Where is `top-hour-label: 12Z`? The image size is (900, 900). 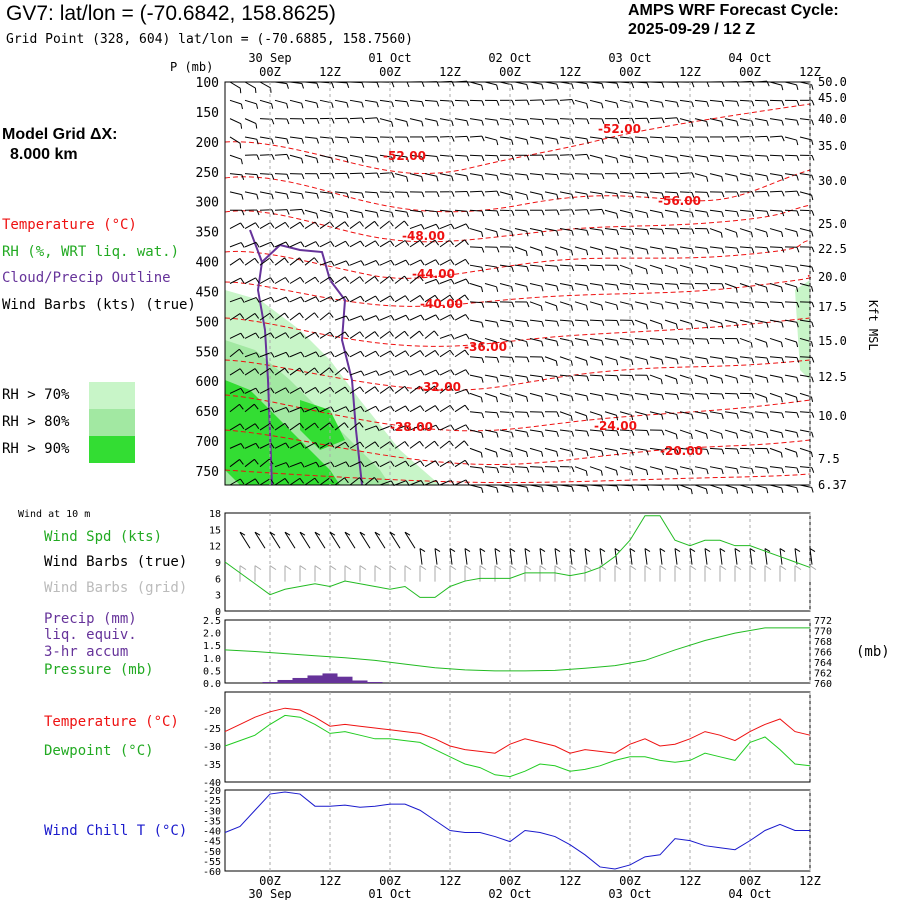 top-hour-label: 12Z is located at coordinates (330, 72).